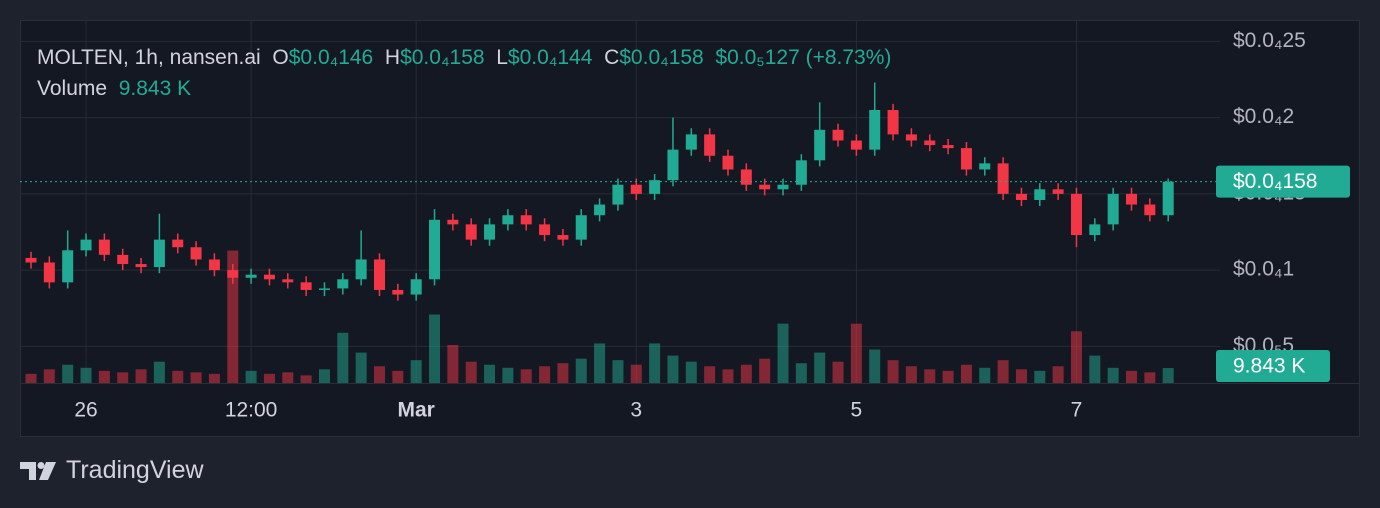 This screenshot has height=508, width=1380. Describe the element at coordinates (1263, 116) in the screenshot. I see `y-tick-label: $0.0₄2` at that location.